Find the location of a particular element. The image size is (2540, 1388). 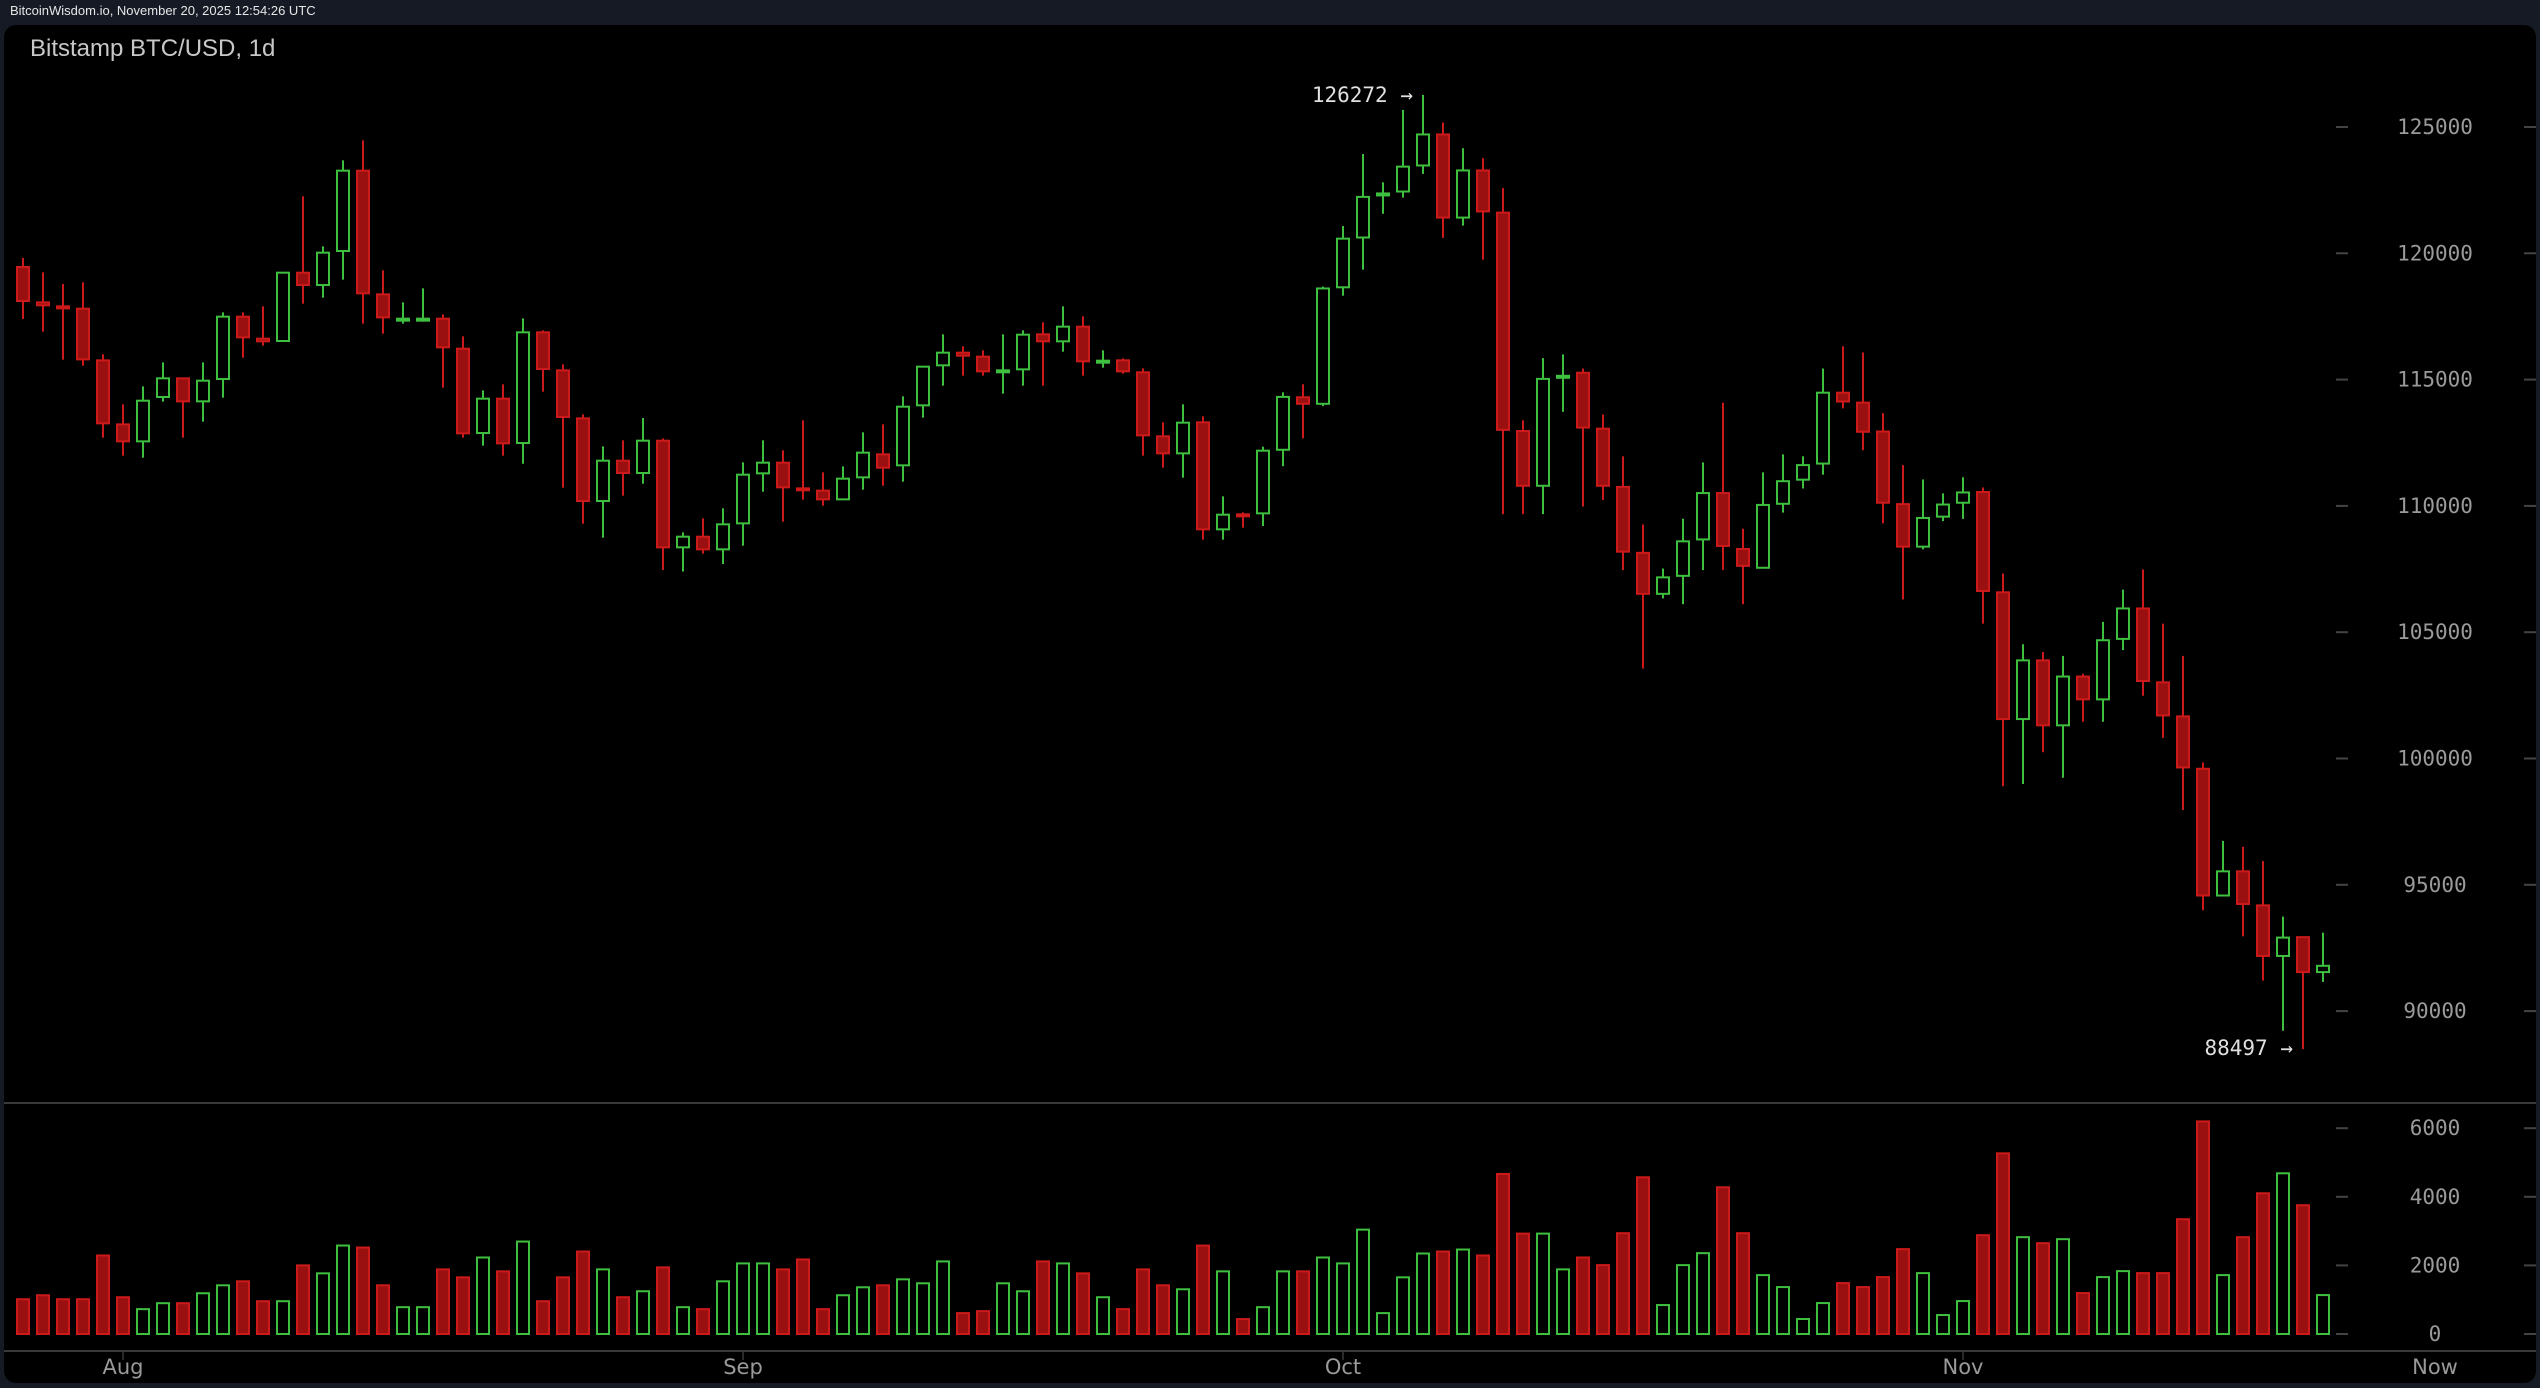

low-price-annotation: 88497 → is located at coordinates (2248, 1048).